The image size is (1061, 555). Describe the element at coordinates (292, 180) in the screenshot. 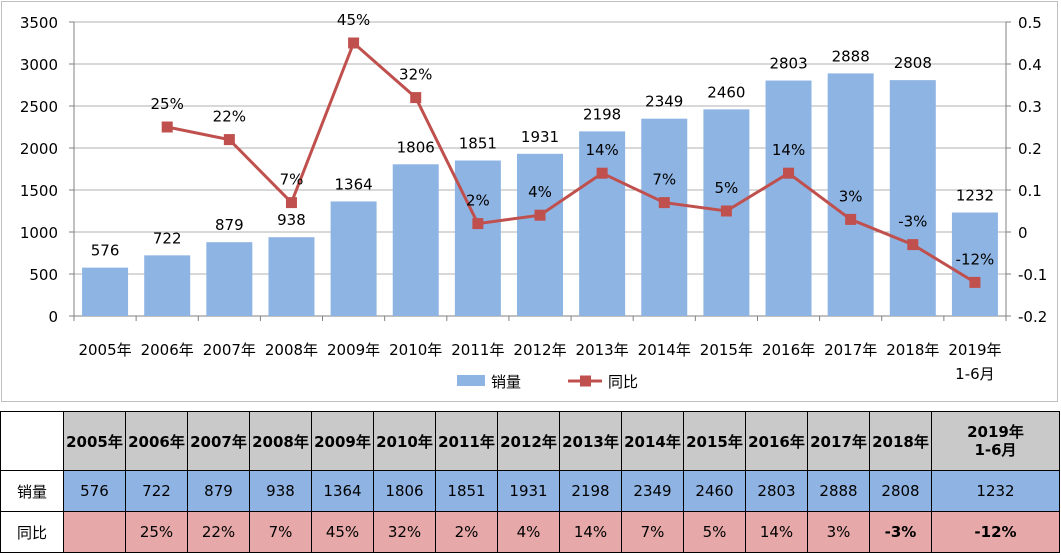

I see `yoy-value-label: 7%` at that location.